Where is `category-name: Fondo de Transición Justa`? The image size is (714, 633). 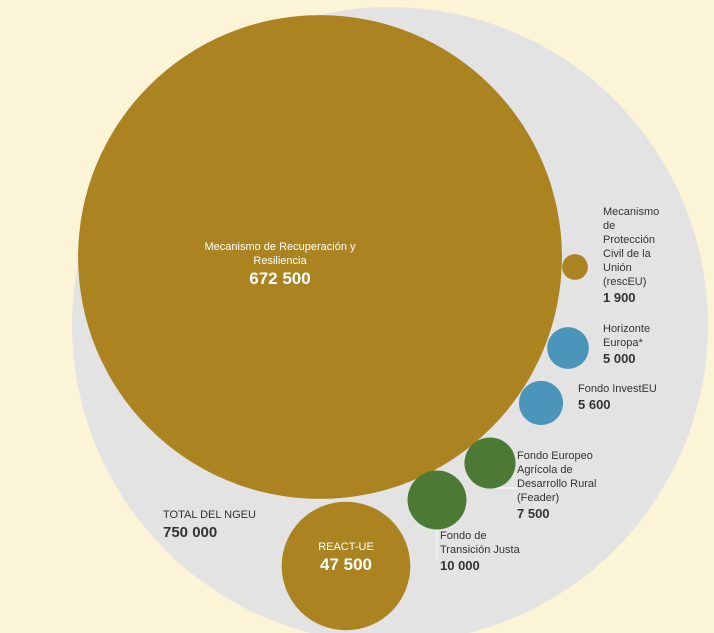
category-name: Fondo de Transición Justa is located at coordinates (480, 543).